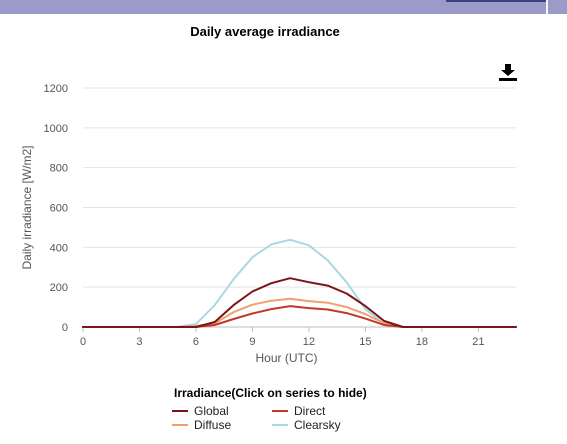  Describe the element at coordinates (59, 248) in the screenshot. I see `y-tick-label: 400` at that location.